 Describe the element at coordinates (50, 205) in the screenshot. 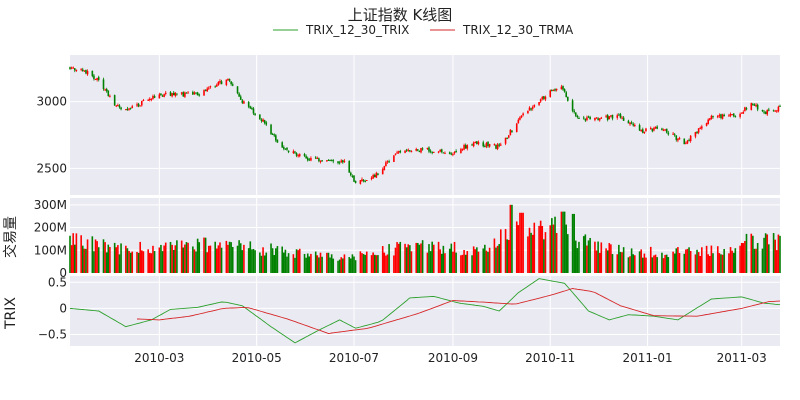

I see `y-tick-label: 300M` at that location.